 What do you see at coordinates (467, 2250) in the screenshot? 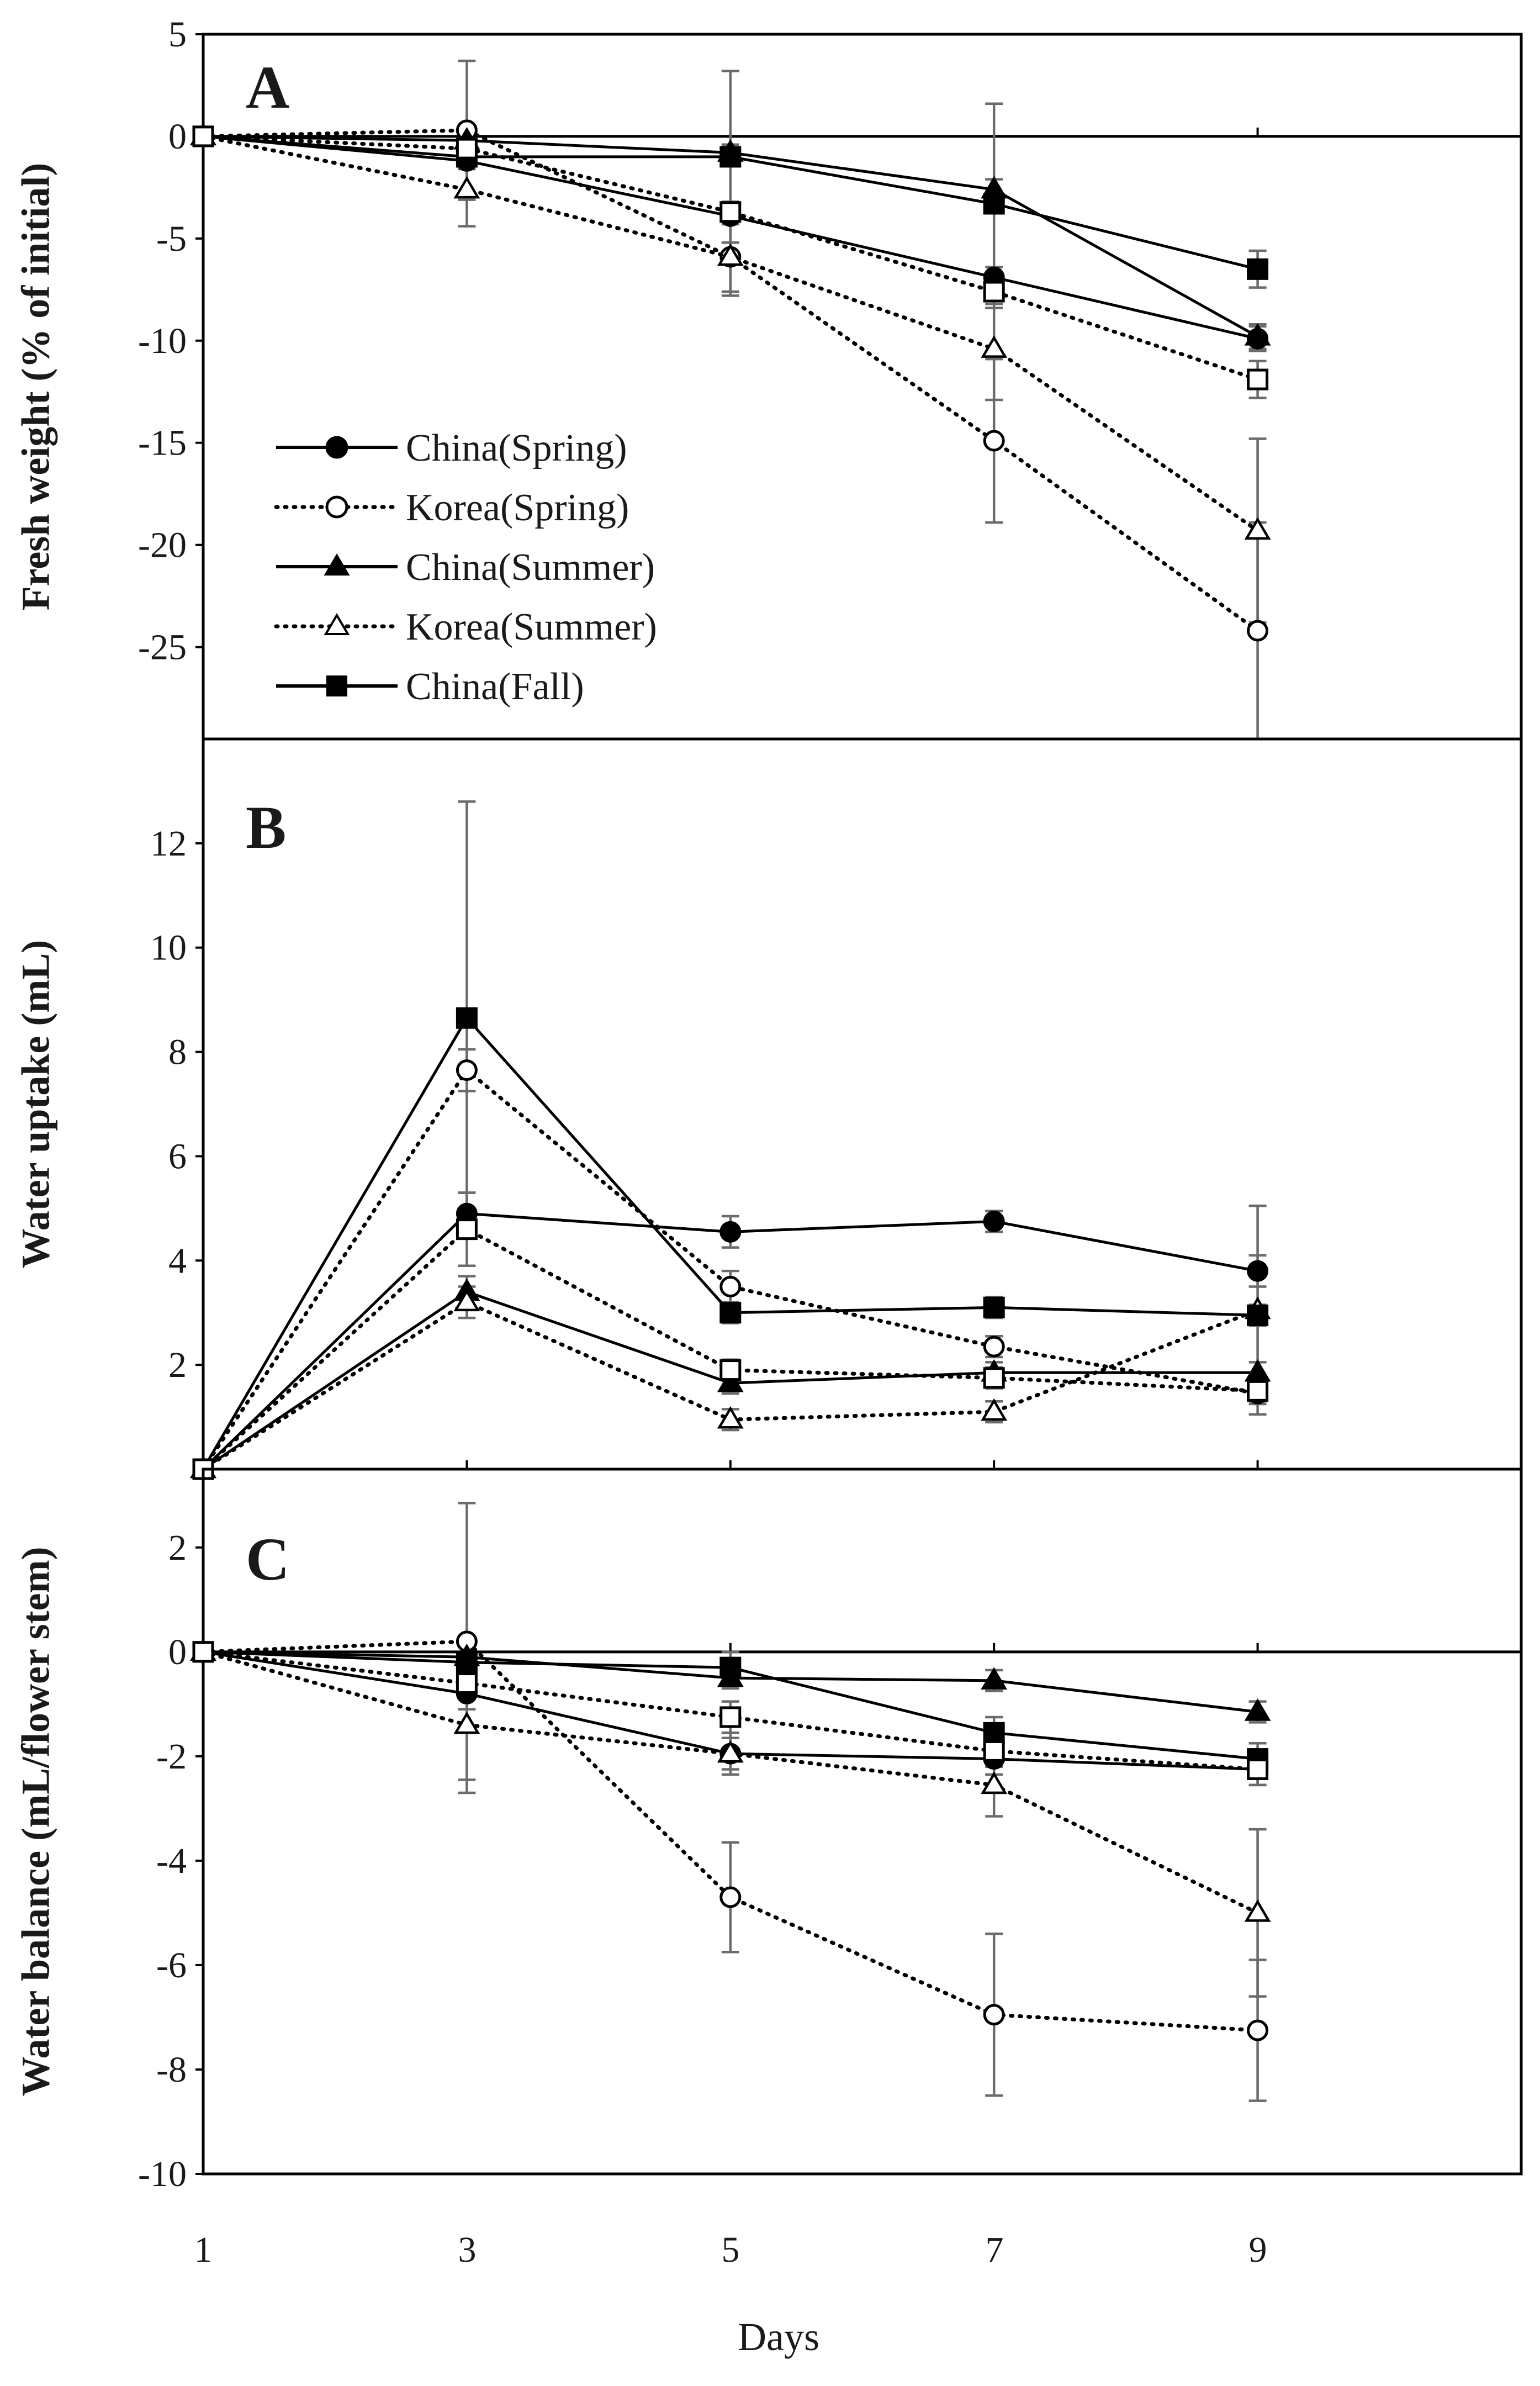
I see `x-tick-label: 3` at bounding box center [467, 2250].